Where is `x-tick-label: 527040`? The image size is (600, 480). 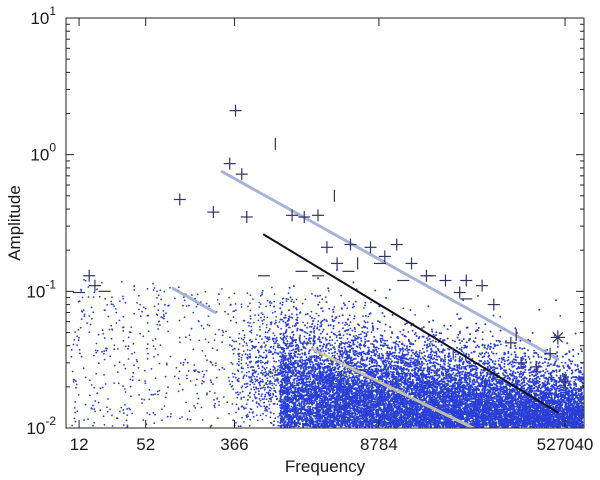 x-tick-label: 527040 is located at coordinates (565, 444).